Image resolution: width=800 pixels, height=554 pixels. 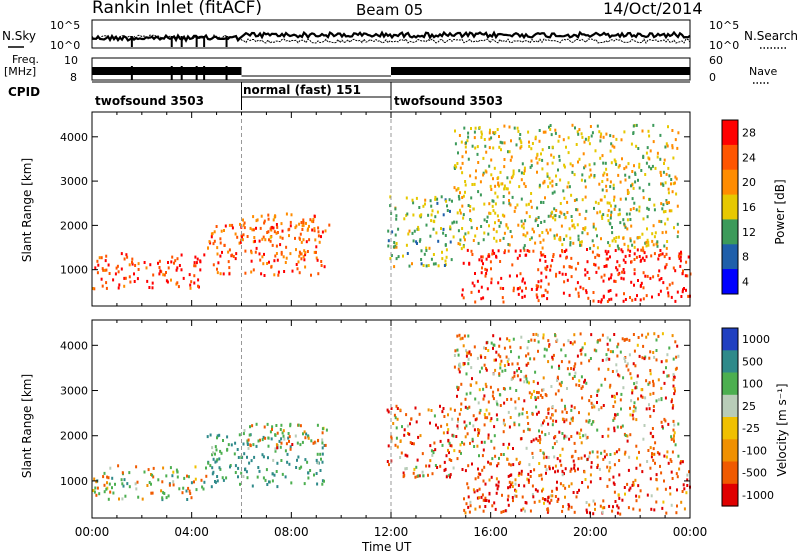 I want to click on freq-left-top-tick: 10, so click(x=71, y=60).